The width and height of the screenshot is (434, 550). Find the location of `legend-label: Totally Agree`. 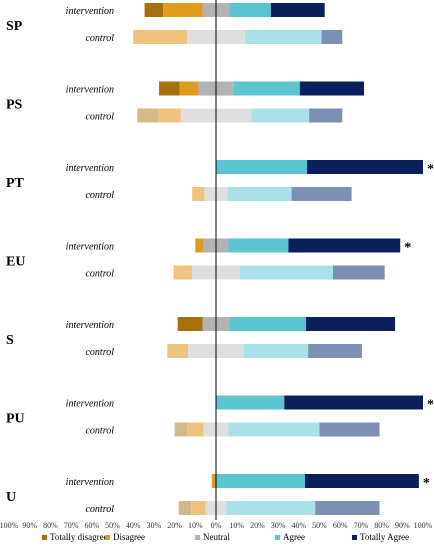

legend-label: Totally Agree is located at coordinates (384, 537).